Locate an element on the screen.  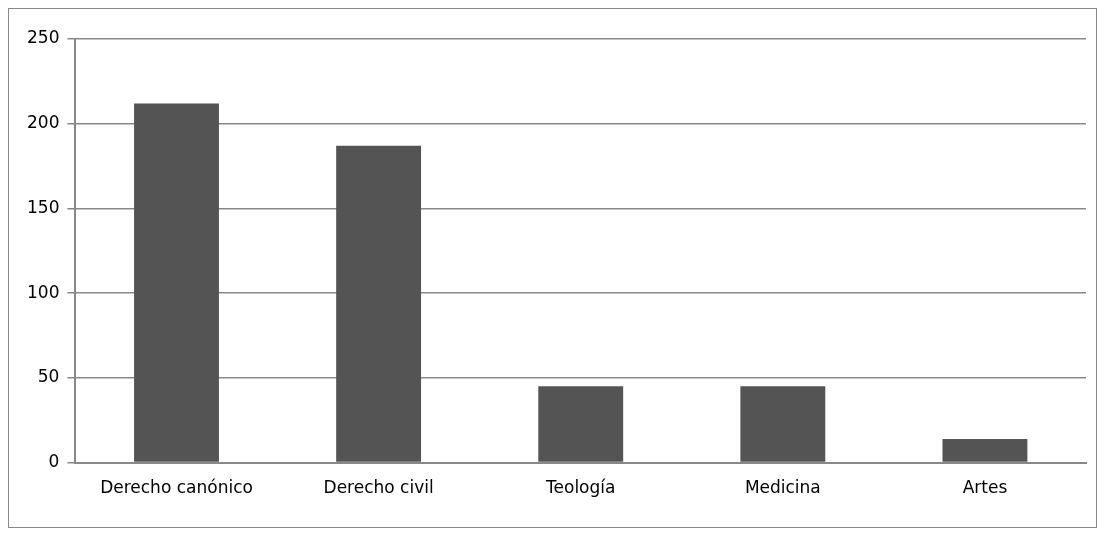
y-tick-label: 0 is located at coordinates (54, 461).